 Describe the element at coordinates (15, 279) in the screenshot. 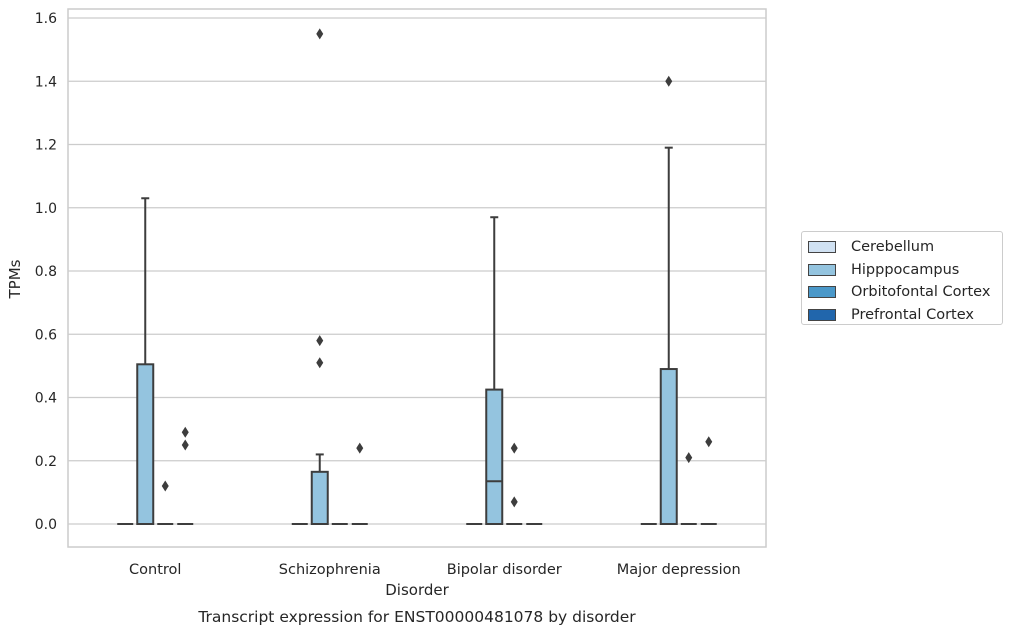

I see `y-axis-label: TPMs` at that location.